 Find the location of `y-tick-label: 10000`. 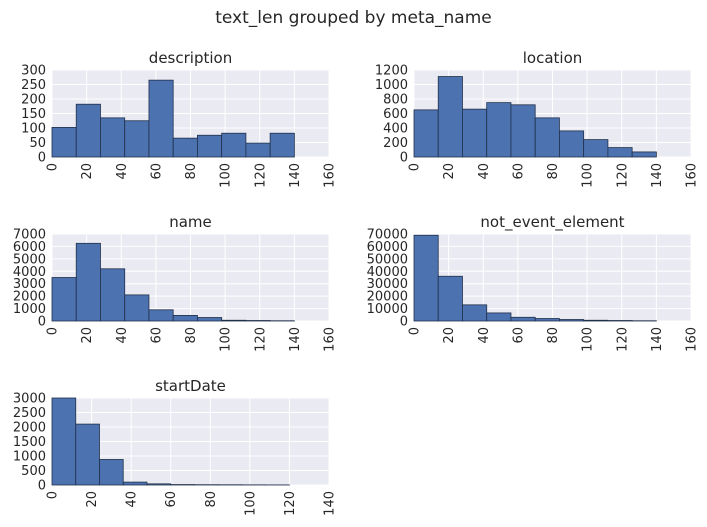

y-tick-label: 10000 is located at coordinates (387, 309).